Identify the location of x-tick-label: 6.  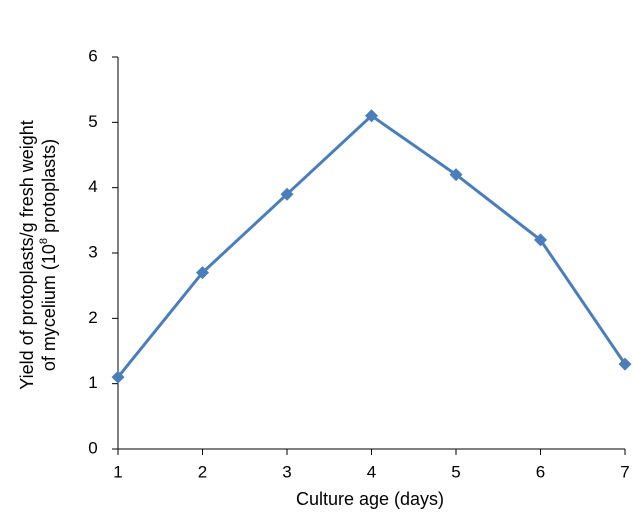
(540, 471).